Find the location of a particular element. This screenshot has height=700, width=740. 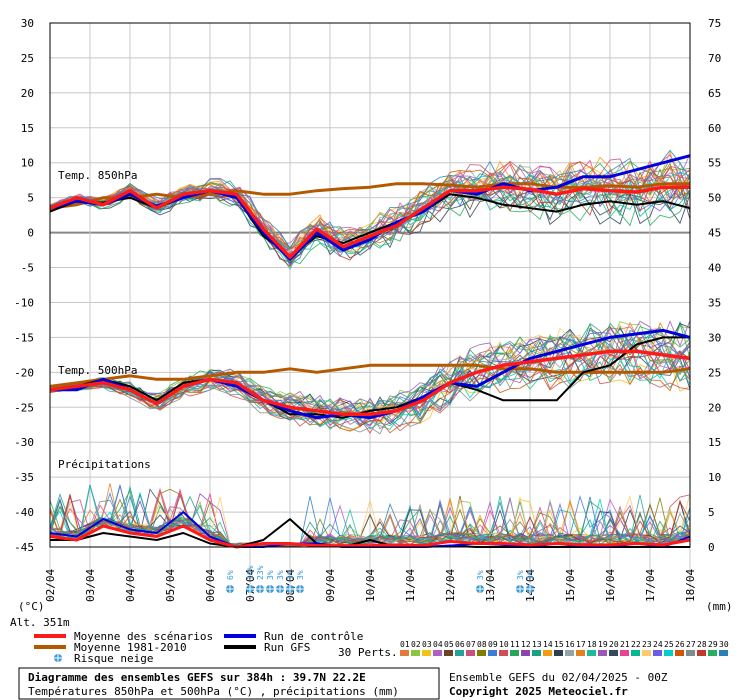

left-tick-label: 30 is located at coordinates (27, 23).